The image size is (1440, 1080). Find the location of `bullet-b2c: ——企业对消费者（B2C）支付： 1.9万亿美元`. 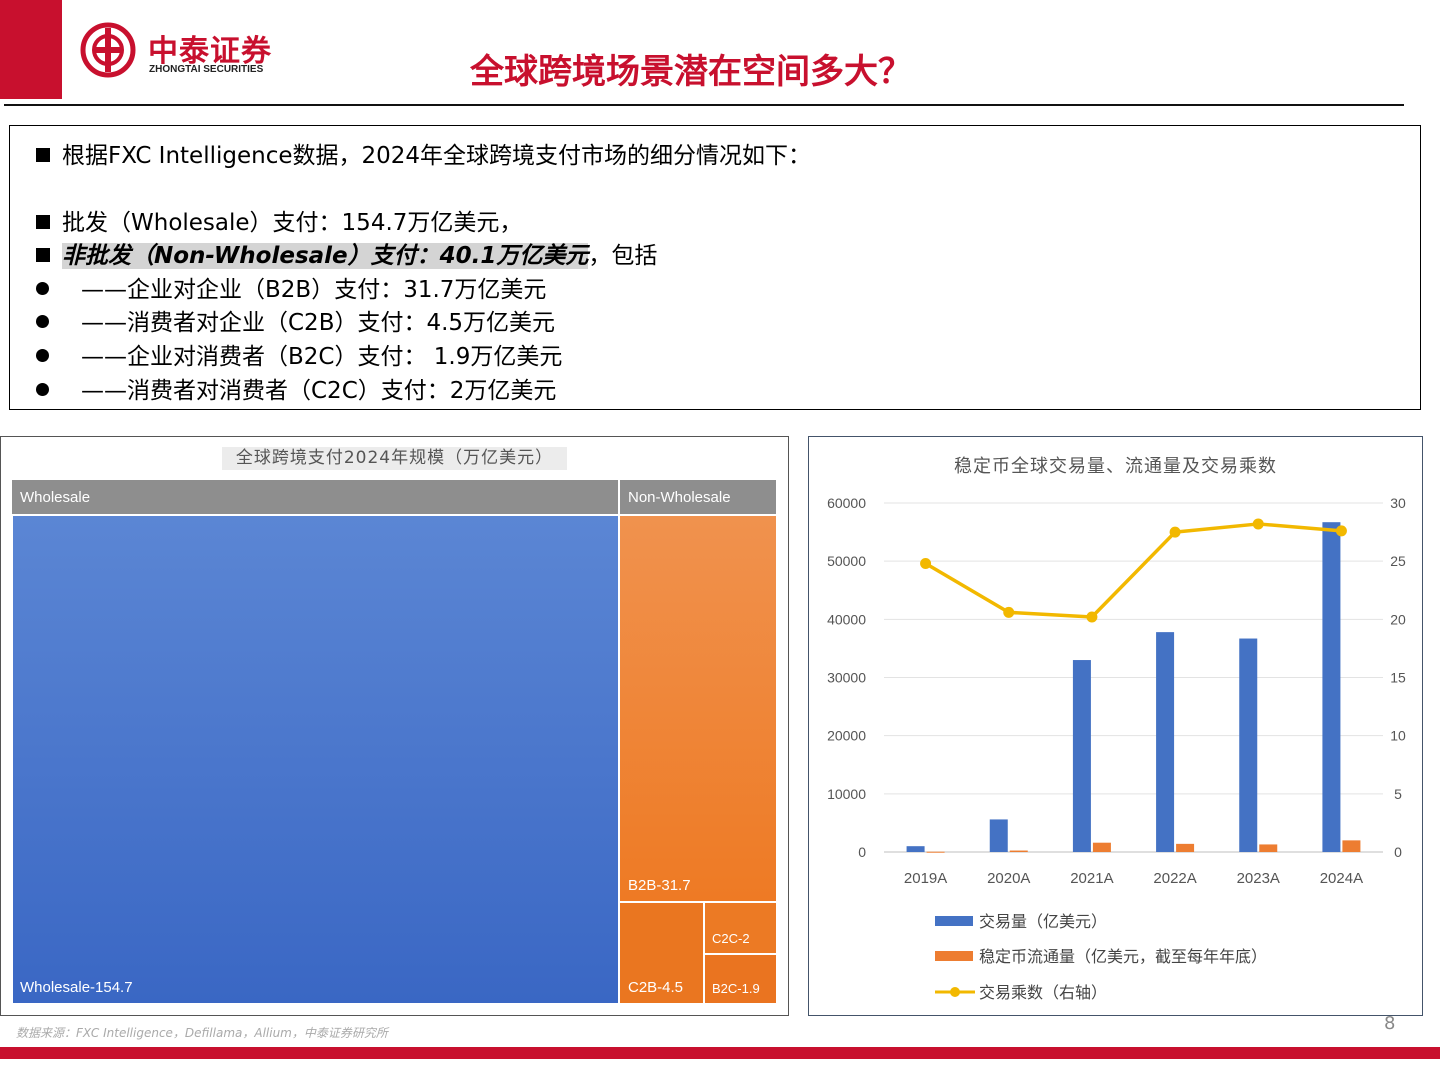

bullet-b2c: ——企业对消费者（B2C）支付： 1.9万亿美元 is located at coordinates (299, 354).